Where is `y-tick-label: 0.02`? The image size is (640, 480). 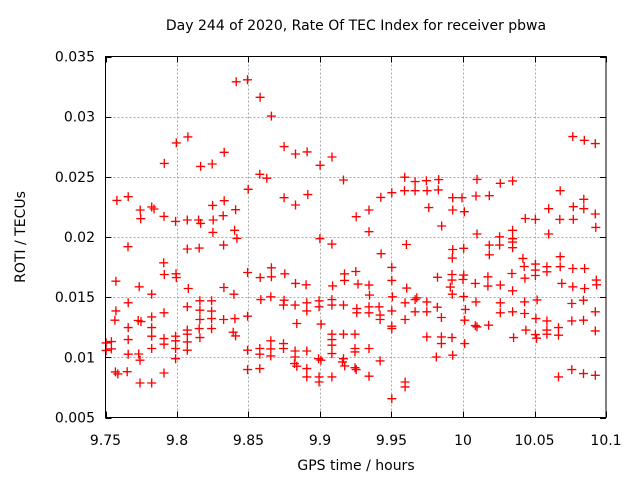 y-tick-label: 0.02 is located at coordinates (79, 238).